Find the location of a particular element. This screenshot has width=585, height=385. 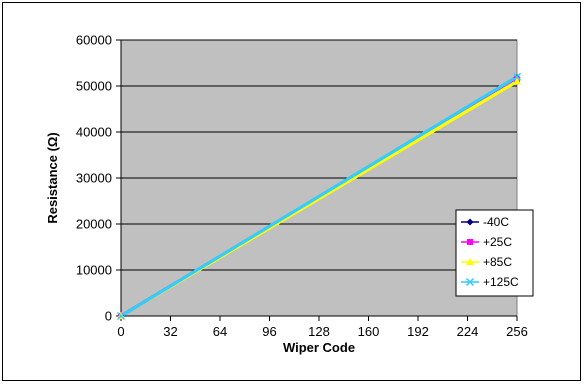

y-tick-label: 50000 is located at coordinates (94, 86).